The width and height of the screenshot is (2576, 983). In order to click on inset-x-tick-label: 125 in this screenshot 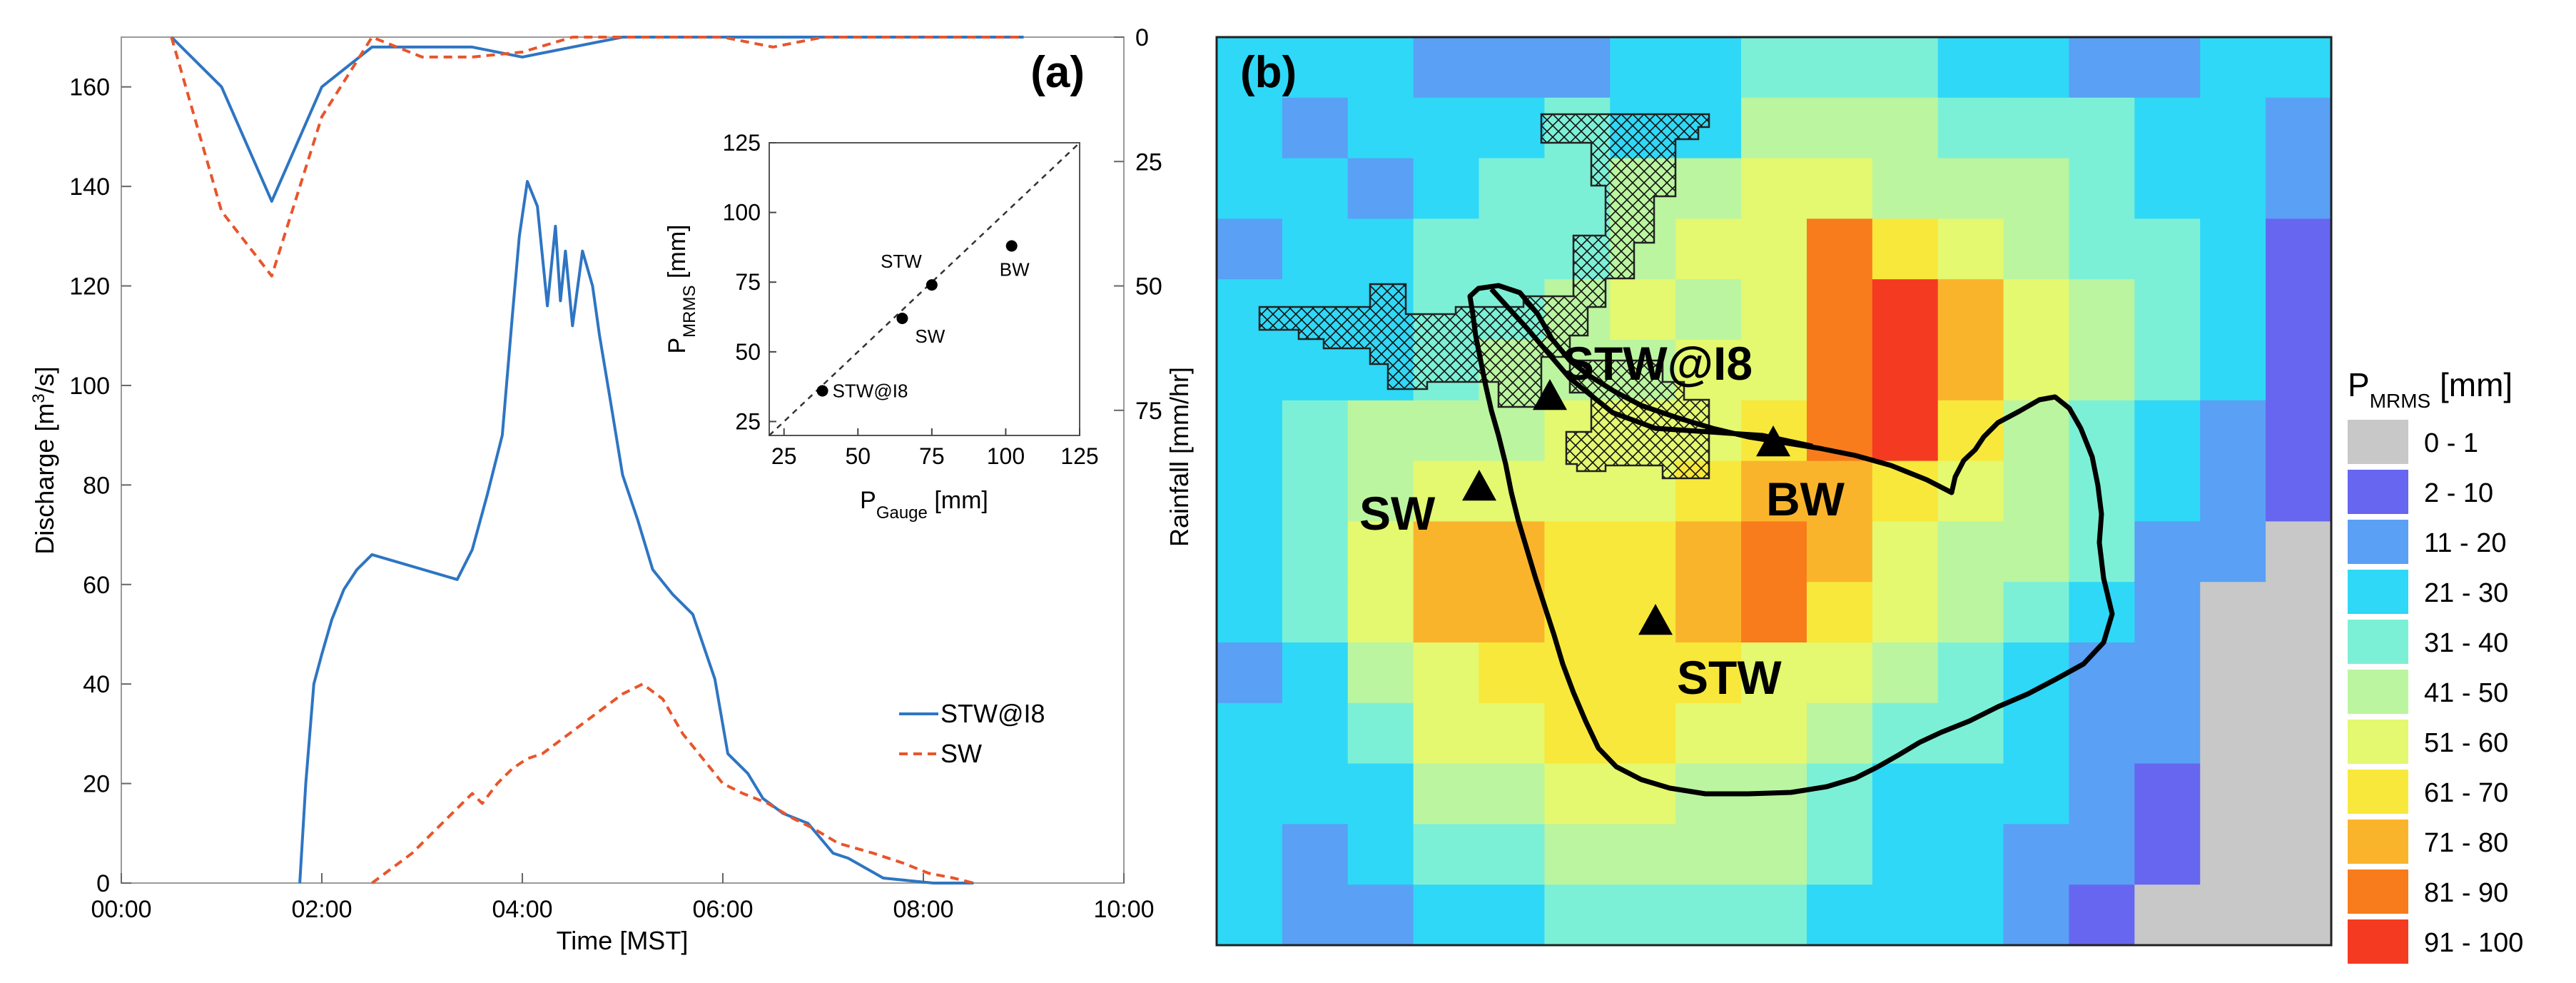, I will do `click(1079, 456)`.